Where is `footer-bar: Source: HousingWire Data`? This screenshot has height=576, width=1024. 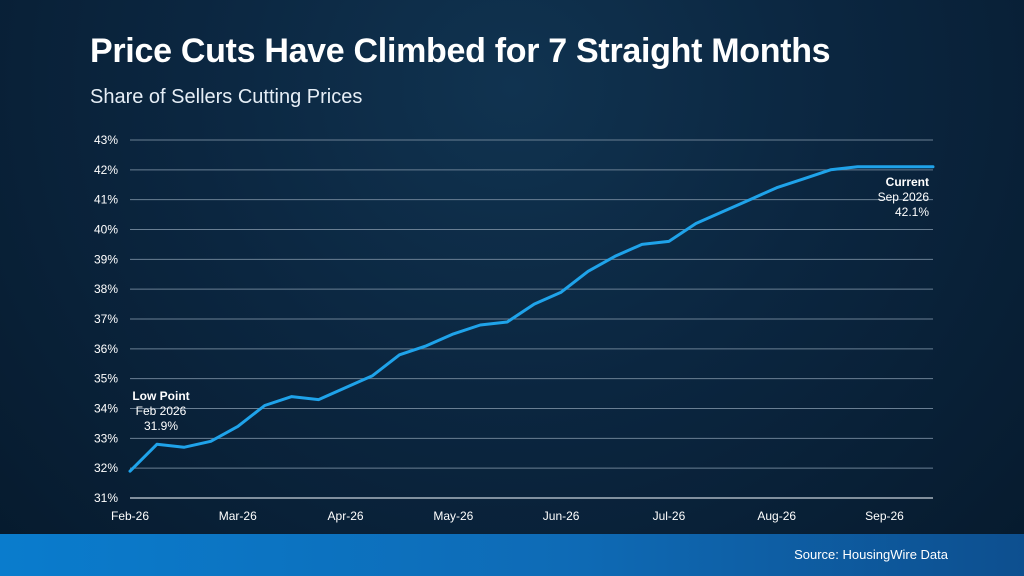
footer-bar: Source: HousingWire Data is located at coordinates (512, 555).